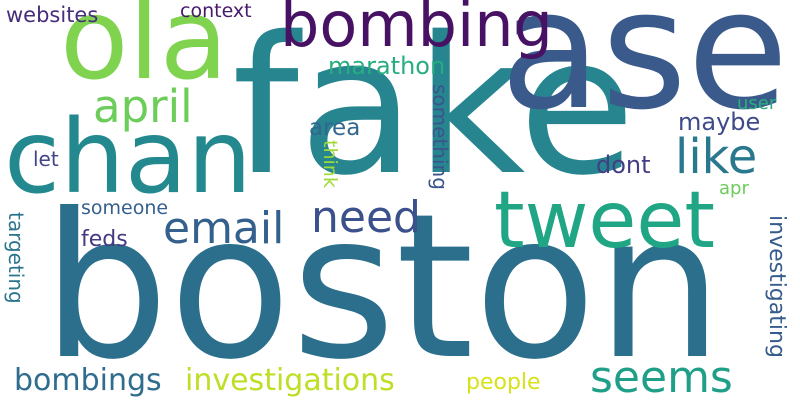 The image size is (800, 400). I want to click on word-area: area, so click(335, 128).